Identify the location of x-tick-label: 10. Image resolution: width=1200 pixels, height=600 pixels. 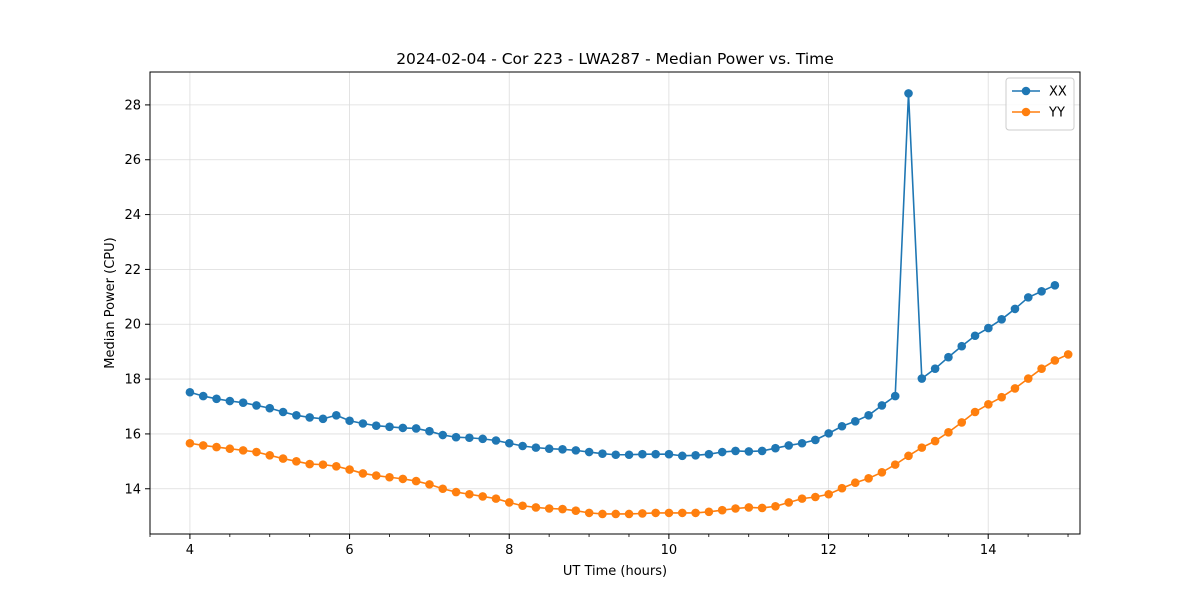
(669, 550).